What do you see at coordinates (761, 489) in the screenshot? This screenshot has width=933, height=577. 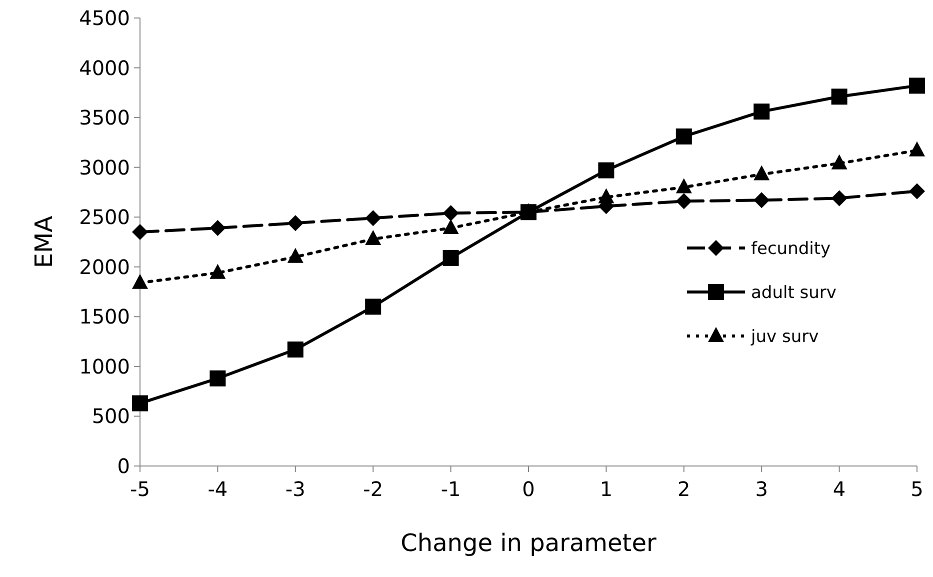 I see `x-tick-label: 3` at bounding box center [761, 489].